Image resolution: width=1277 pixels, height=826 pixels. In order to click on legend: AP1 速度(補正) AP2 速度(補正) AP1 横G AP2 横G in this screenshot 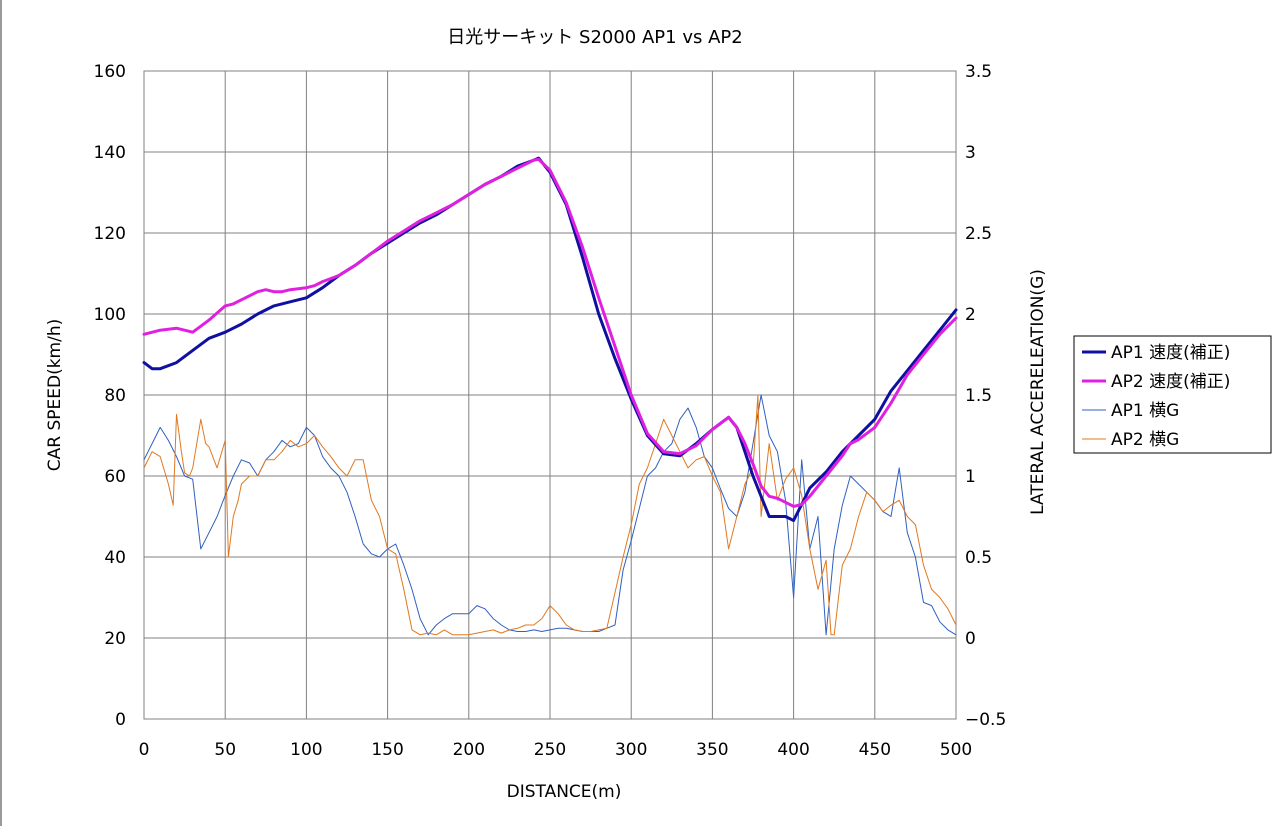, I will do `click(1172, 394)`.